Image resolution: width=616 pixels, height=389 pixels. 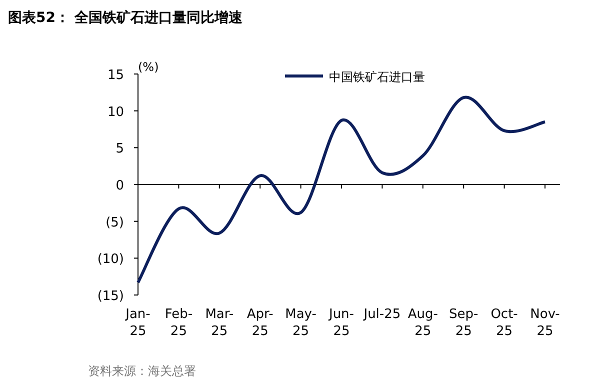 I want to click on chart-title: 图表52： 全国铁矿石进口量同比增速, so click(x=126, y=17).